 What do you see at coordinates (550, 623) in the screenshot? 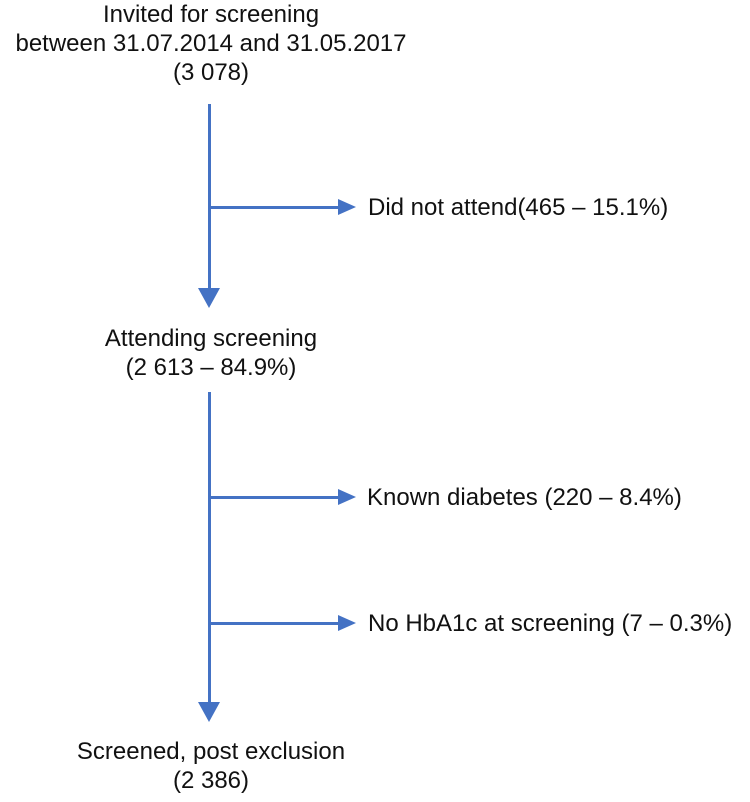
I see `label-no-hba1c-at-screening: No HbA1c at screening (7 – 0.3%)` at bounding box center [550, 623].